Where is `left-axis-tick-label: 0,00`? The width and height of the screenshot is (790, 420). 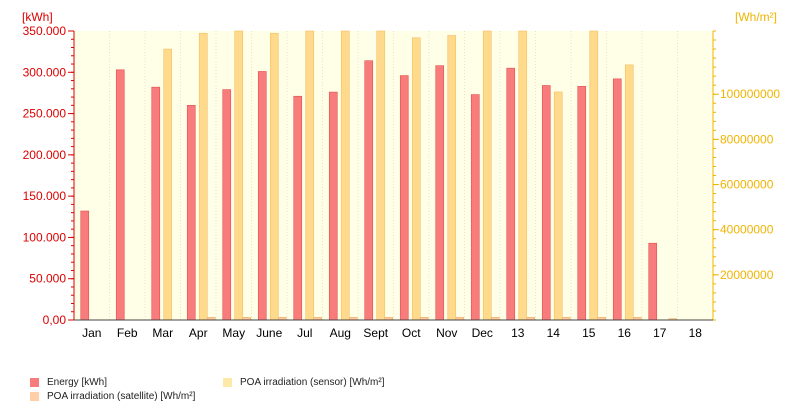
left-axis-tick-label: 0,00 is located at coordinates (55, 320).